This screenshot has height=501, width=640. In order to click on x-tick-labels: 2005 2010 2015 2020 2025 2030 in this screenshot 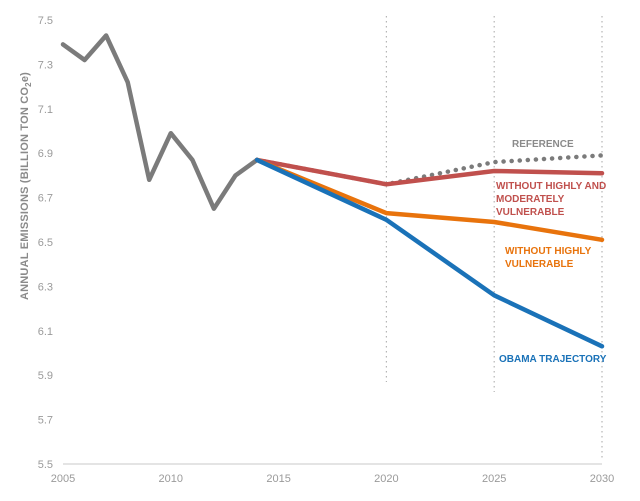, I will do `click(332, 479)`.